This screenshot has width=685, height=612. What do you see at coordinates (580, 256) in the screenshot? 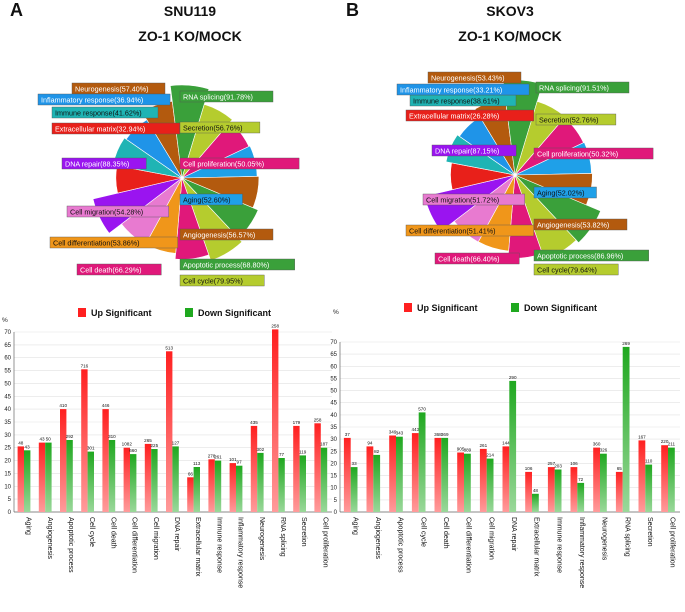
I see `pie-slice-label: Apoptotic process(86.96%)` at bounding box center [580, 256].